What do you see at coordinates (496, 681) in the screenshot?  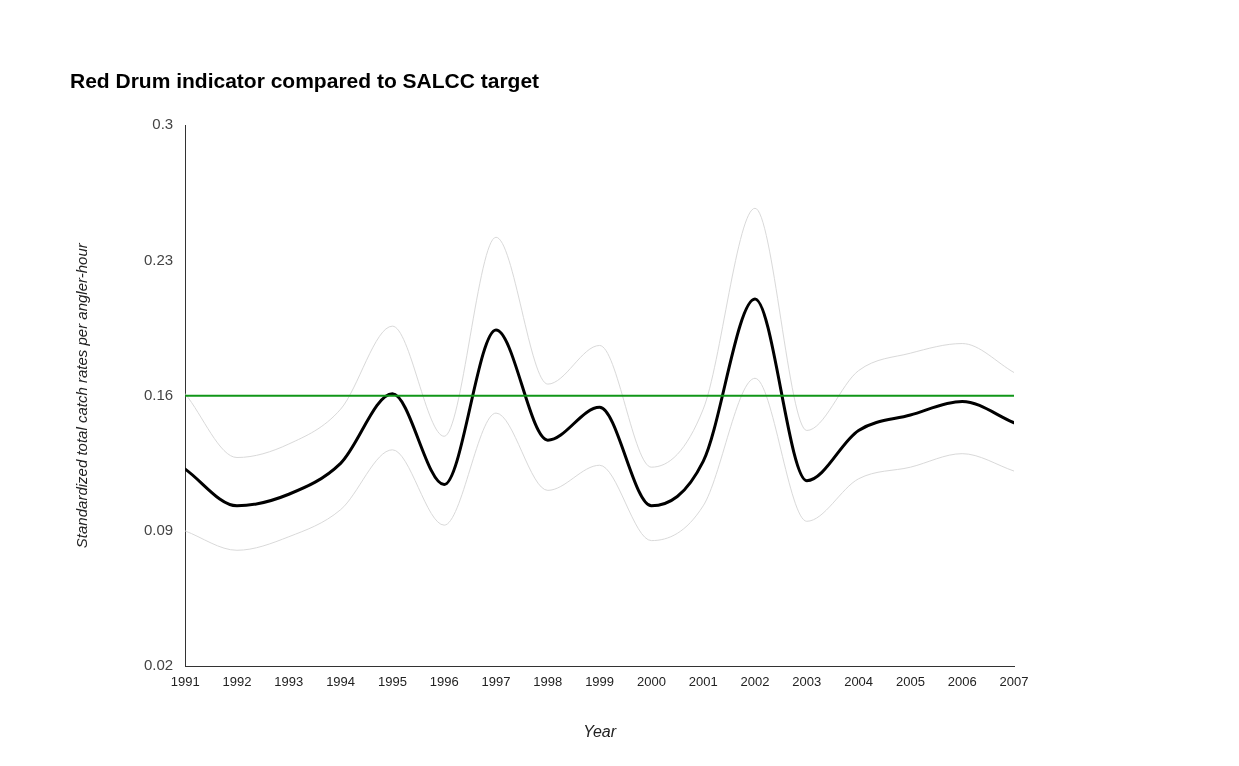 I see `x-tick-label: 1997` at bounding box center [496, 681].